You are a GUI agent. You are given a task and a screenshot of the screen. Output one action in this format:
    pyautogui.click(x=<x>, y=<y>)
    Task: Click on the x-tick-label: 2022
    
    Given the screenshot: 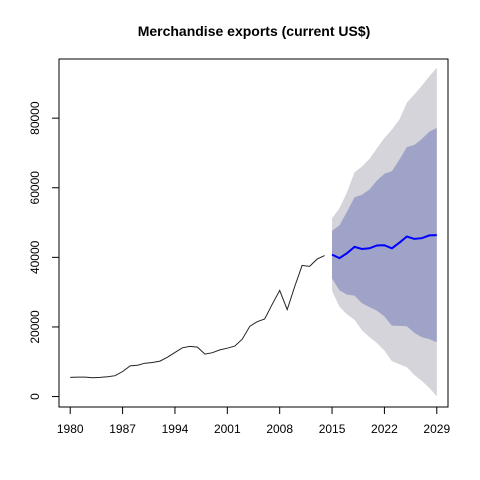 What is the action you would take?
    pyautogui.click(x=384, y=429)
    